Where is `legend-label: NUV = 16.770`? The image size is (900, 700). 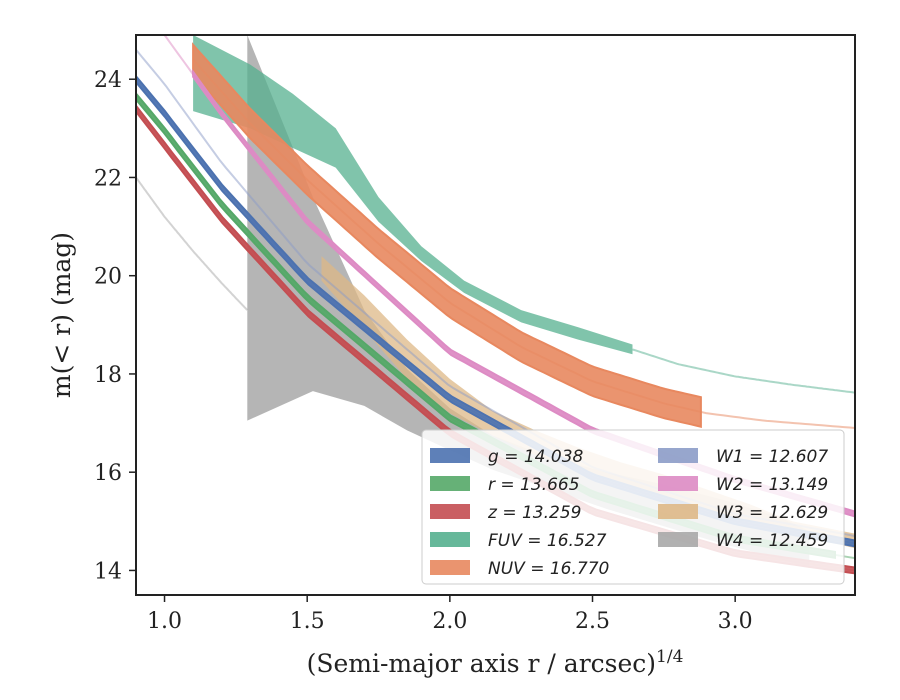
legend-label: NUV = 16.770 is located at coordinates (548, 569).